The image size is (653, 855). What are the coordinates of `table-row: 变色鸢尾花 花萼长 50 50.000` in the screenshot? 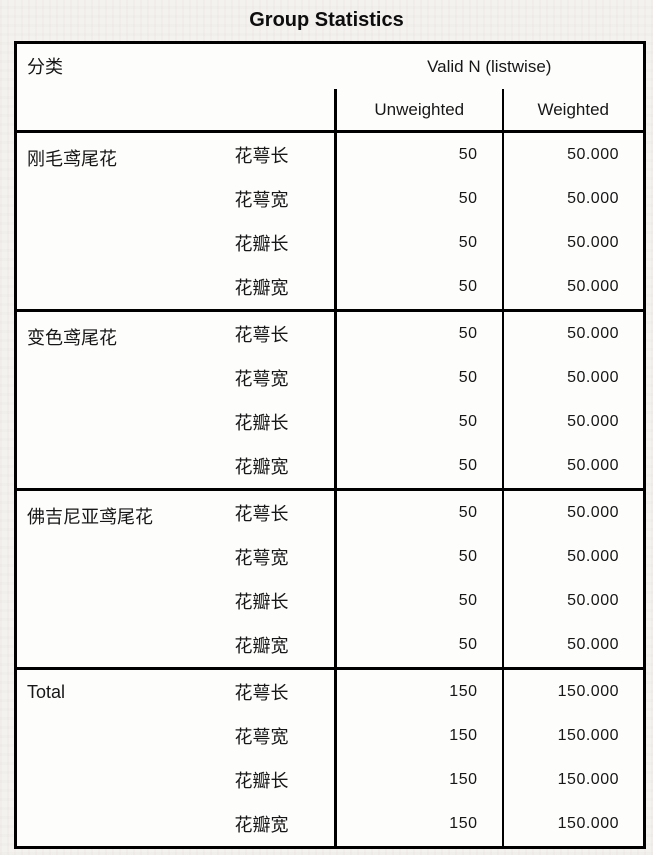 It's located at (330, 333).